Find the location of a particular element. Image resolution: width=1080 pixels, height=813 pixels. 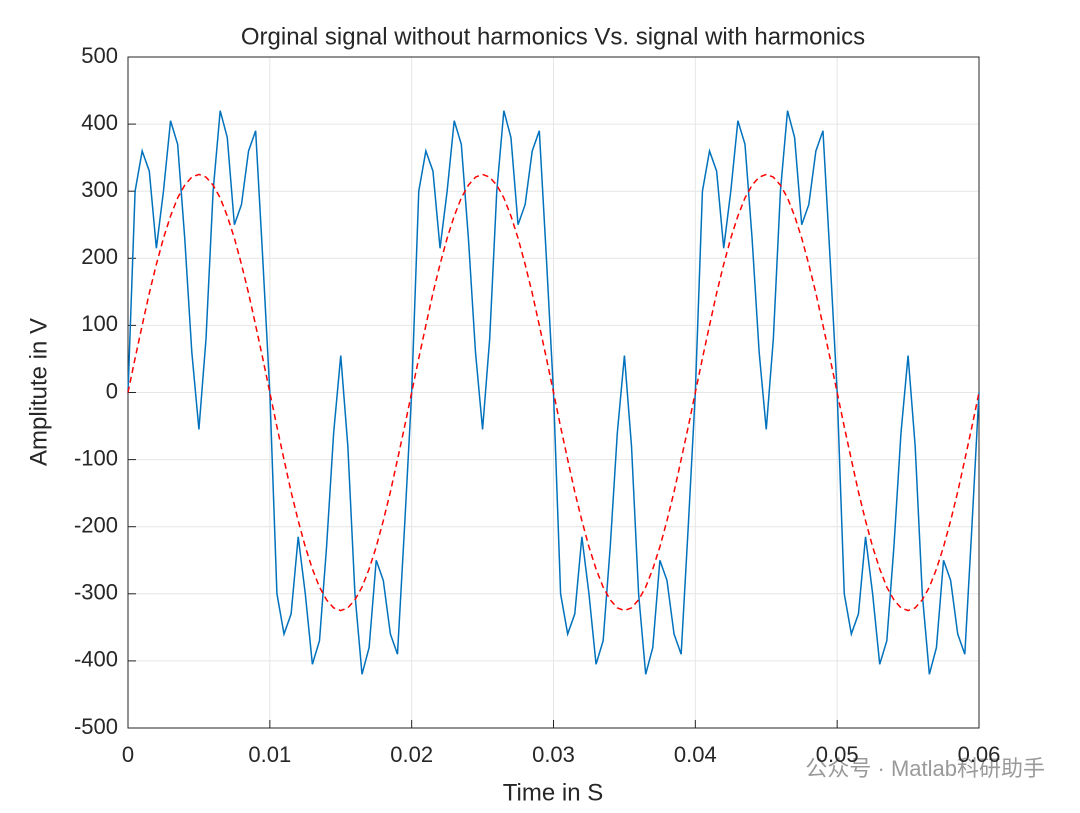

y-tick-label: -100 is located at coordinates (96, 457).